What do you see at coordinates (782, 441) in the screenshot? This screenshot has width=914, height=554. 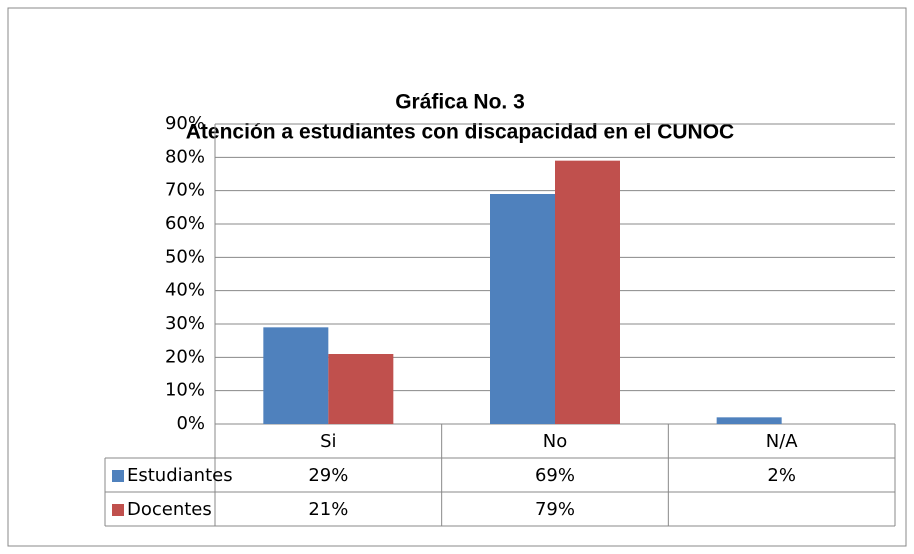 I see `x-tick-label: N/A` at bounding box center [782, 441].